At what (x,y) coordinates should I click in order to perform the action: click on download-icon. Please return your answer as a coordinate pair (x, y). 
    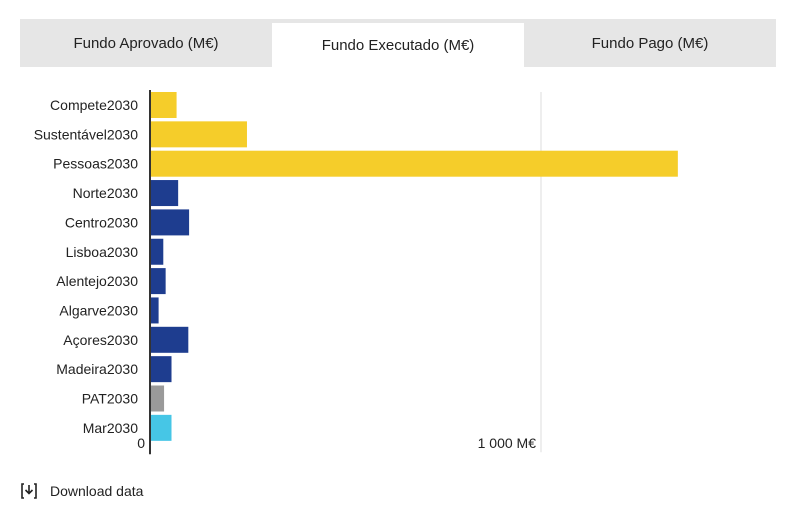
    Looking at the image, I should click on (29, 491).